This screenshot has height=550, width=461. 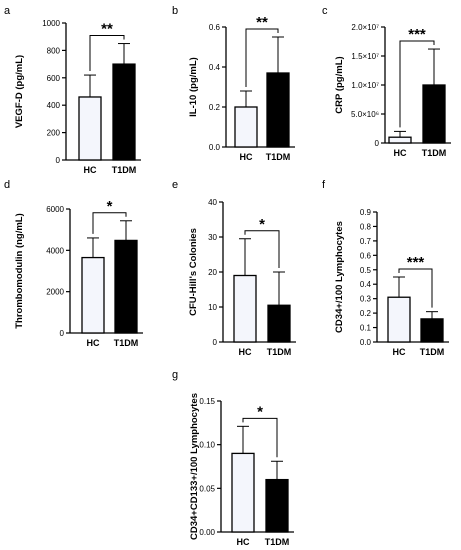 I want to click on y-tick-label: 1.0×10⁷, so click(x=365, y=85).